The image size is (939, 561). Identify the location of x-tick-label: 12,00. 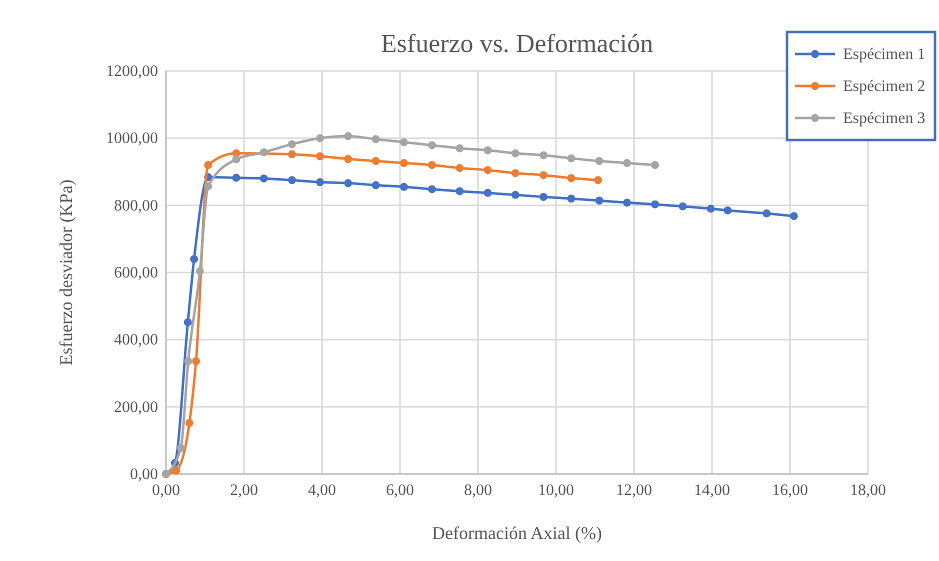
(634, 490).